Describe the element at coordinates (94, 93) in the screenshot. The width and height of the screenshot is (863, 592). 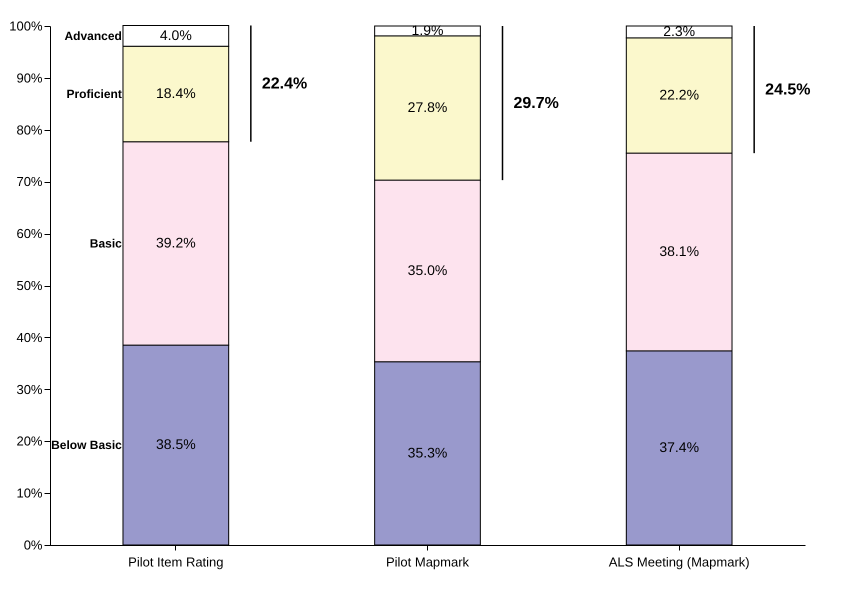
I see `series-label: Proficient` at that location.